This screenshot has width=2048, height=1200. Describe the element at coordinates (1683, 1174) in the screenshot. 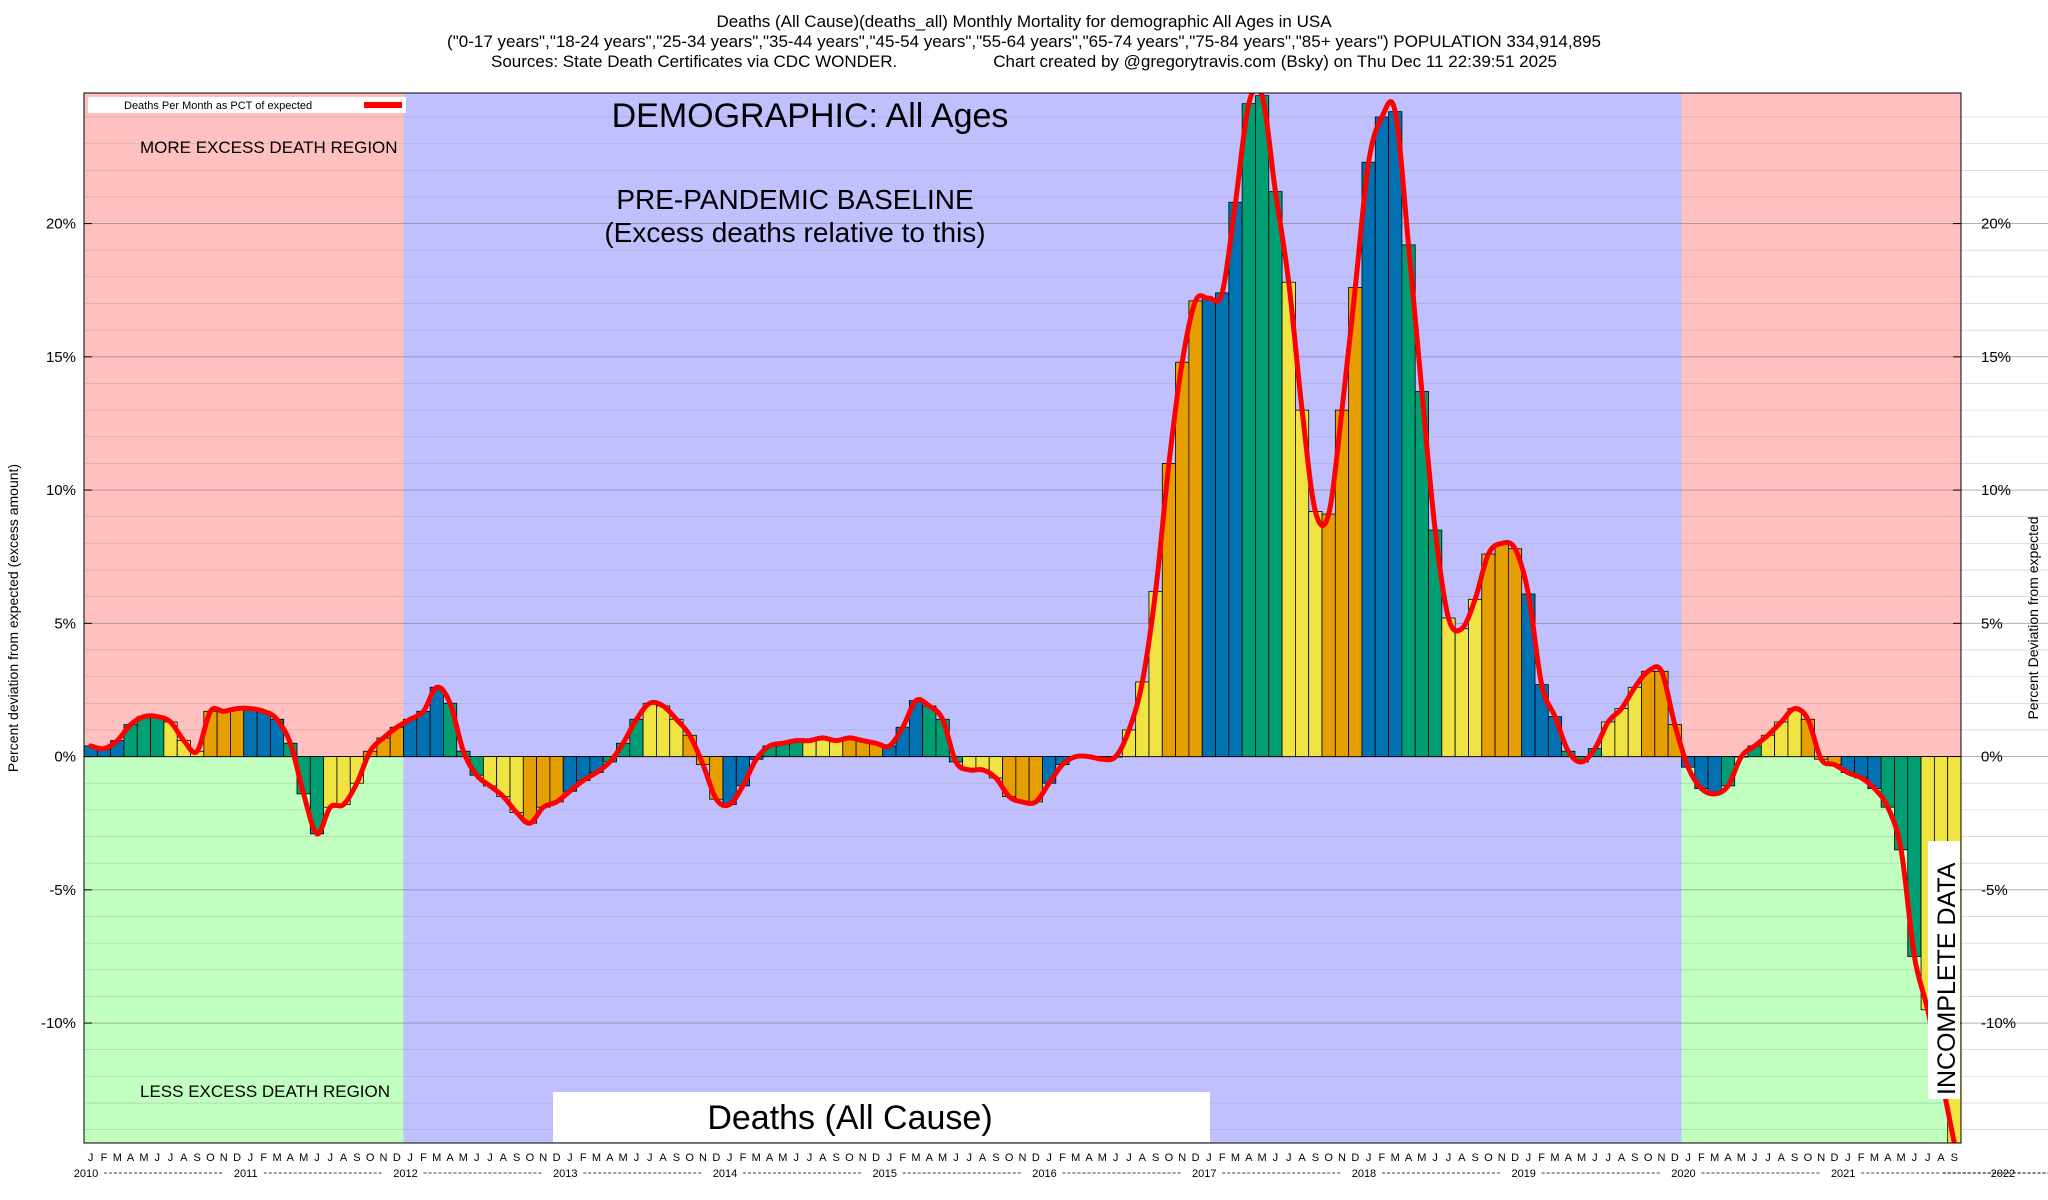

I see `year-tick-label: 2020` at that location.